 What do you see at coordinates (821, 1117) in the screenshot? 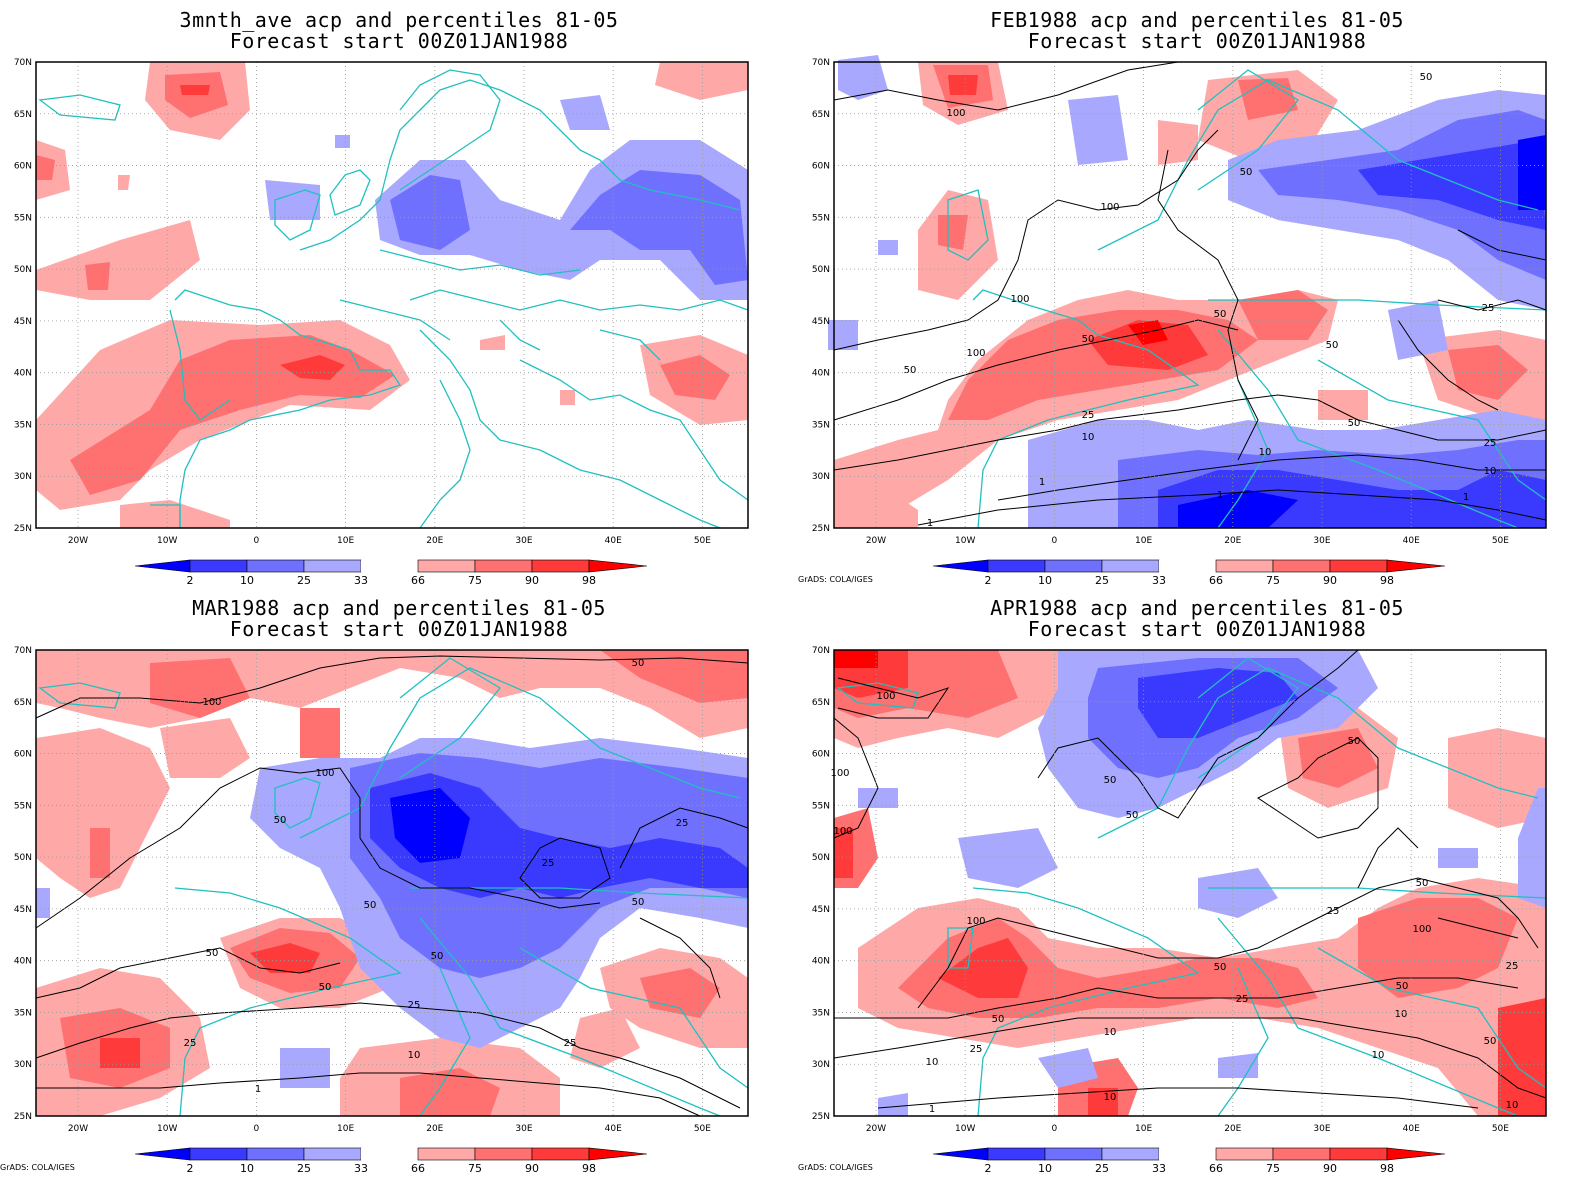
I see `lat-tick-label: 25N` at bounding box center [821, 1117].